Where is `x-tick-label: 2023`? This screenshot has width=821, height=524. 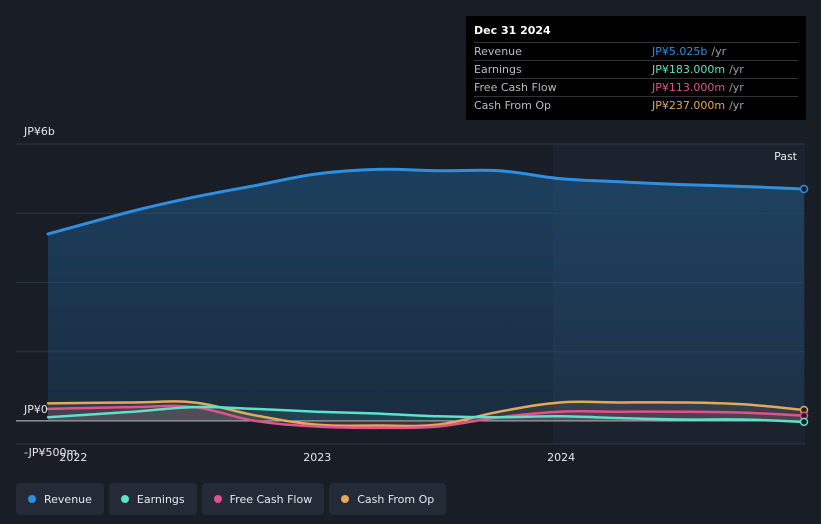
x-tick-label: 2023 is located at coordinates (317, 457).